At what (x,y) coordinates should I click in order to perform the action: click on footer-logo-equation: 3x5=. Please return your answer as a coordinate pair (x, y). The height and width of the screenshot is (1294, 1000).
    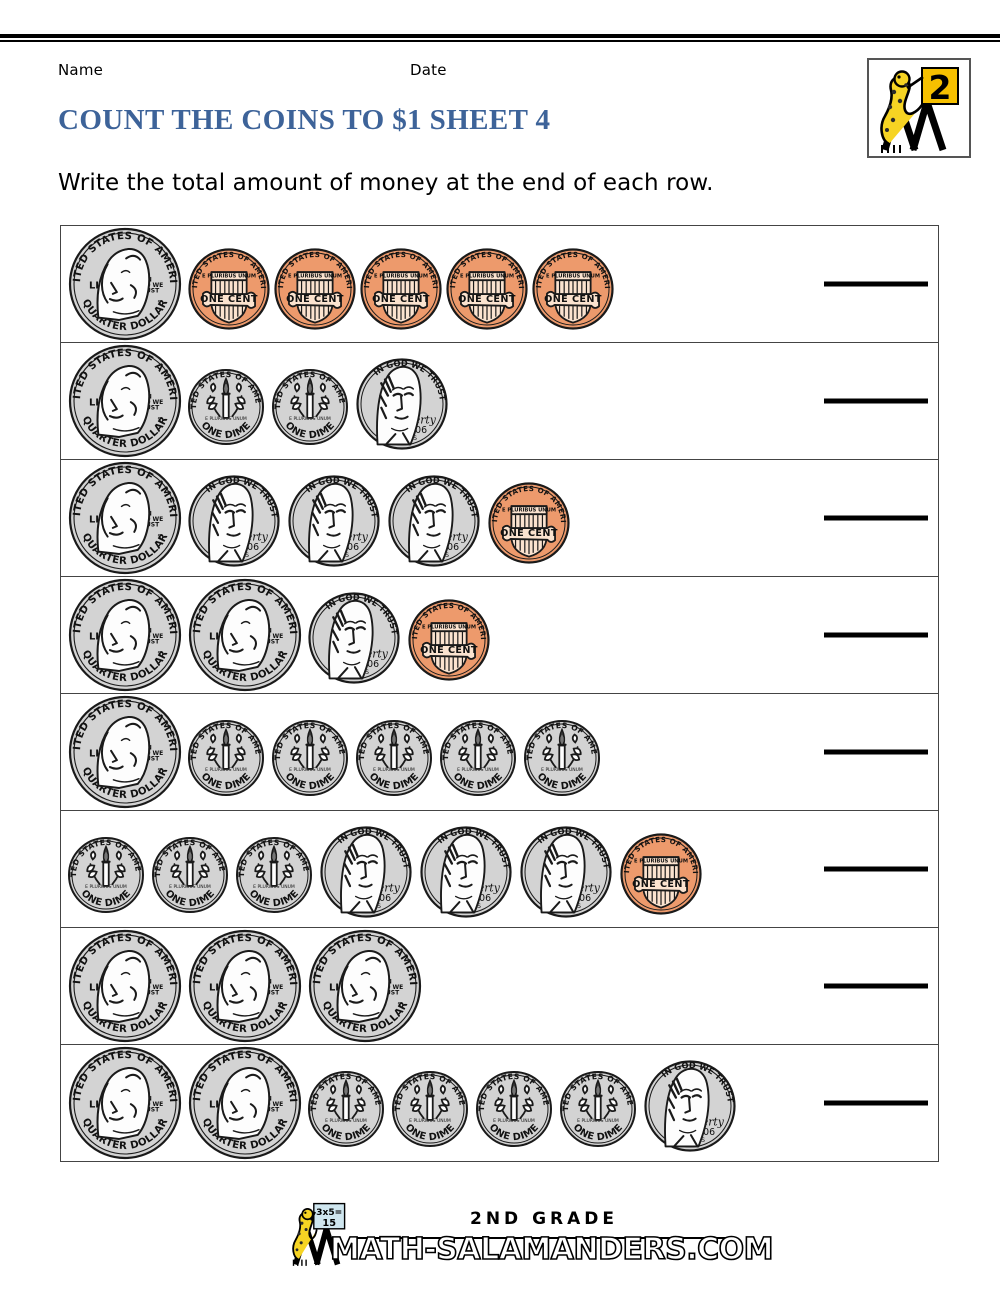
    Looking at the image, I should click on (329, 1213).